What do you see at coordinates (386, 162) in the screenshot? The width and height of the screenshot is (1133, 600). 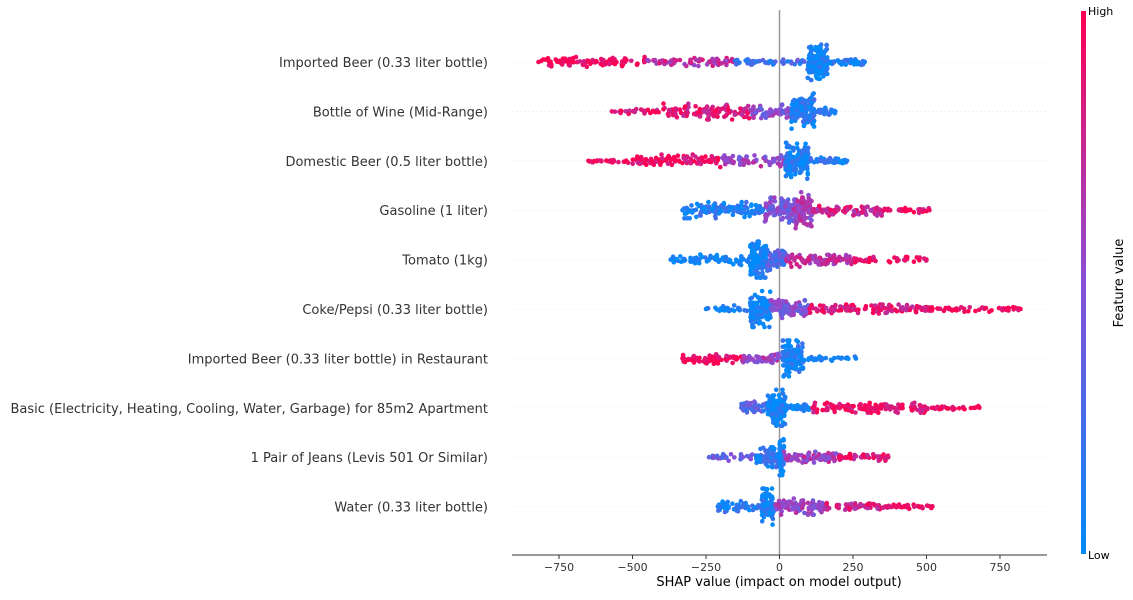 I see `feature-label: Domestic Beer (0.5 liter bottle)` at bounding box center [386, 162].